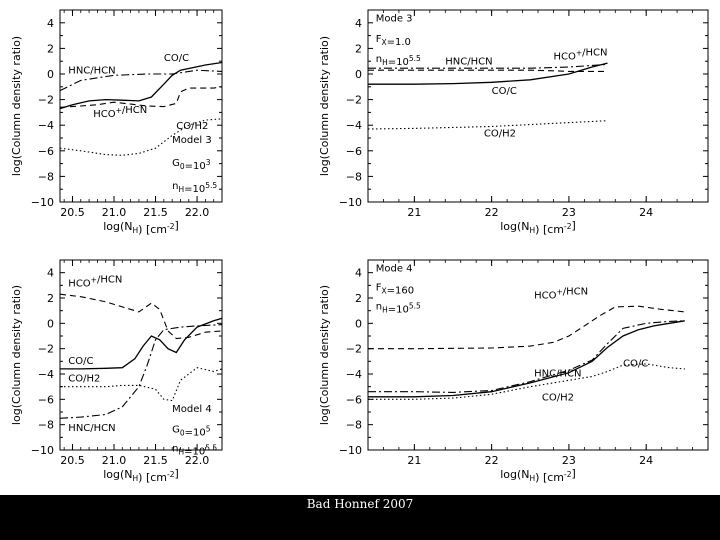  Describe the element at coordinates (569, 212) in the screenshot. I see `x-tick-label: 23` at that location.